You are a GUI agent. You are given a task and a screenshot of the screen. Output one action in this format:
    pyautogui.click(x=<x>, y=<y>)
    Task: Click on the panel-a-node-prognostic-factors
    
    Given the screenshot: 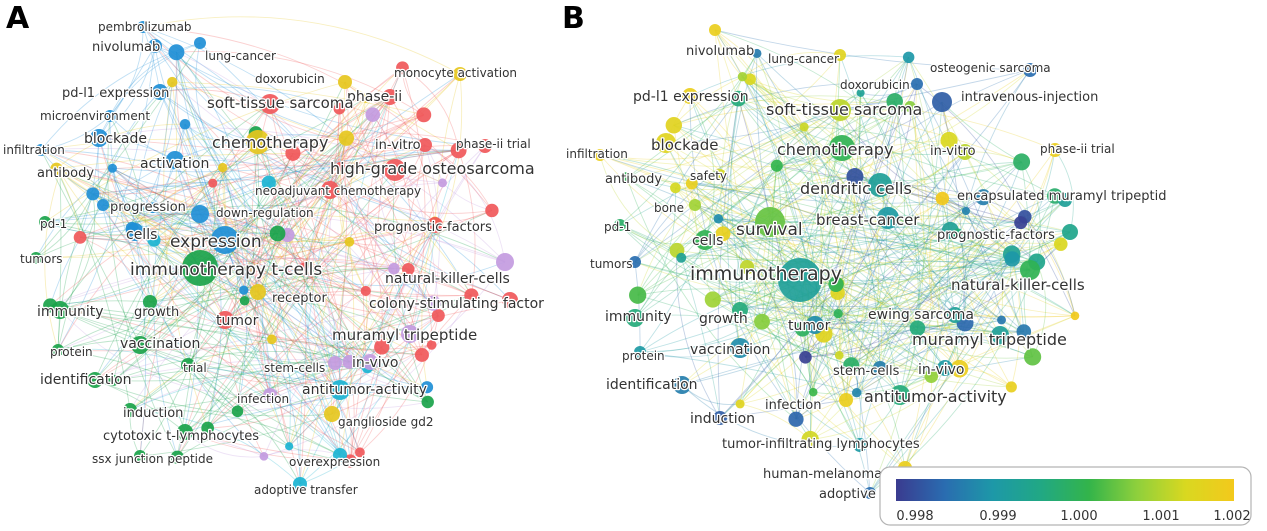 What is the action you would take?
    pyautogui.click(x=435, y=225)
    